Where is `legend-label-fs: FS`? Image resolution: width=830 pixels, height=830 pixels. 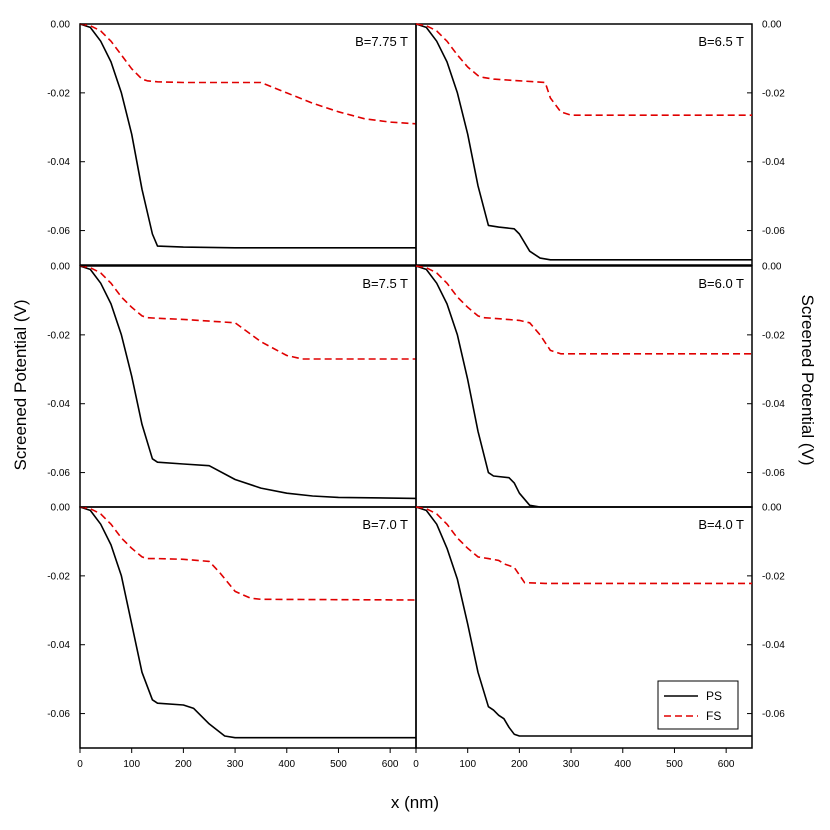 legend-label-fs: FS is located at coordinates (713, 716).